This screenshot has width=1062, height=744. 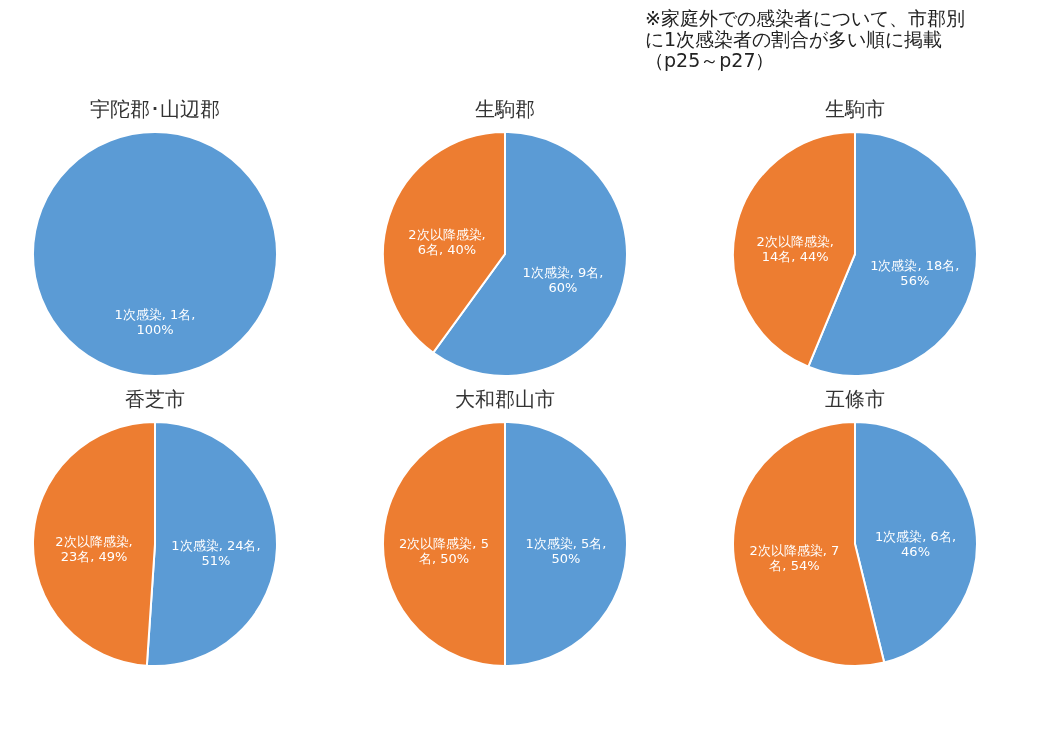 I want to click on chart-title: 大和郡山市, so click(x=505, y=399).